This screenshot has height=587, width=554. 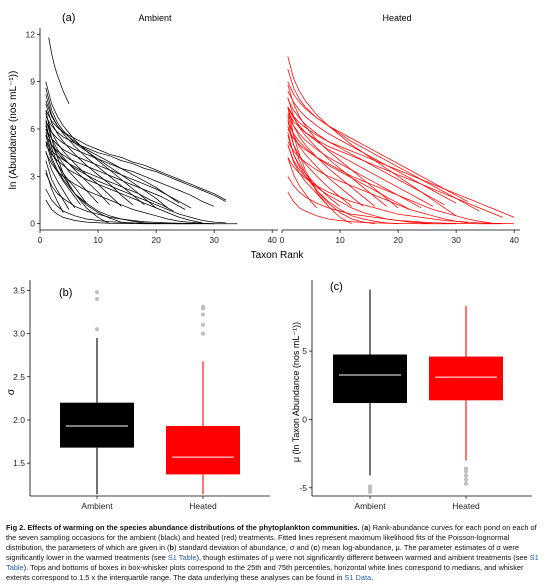 I want to click on x-tick-label-heated: Heated, so click(x=466, y=506).